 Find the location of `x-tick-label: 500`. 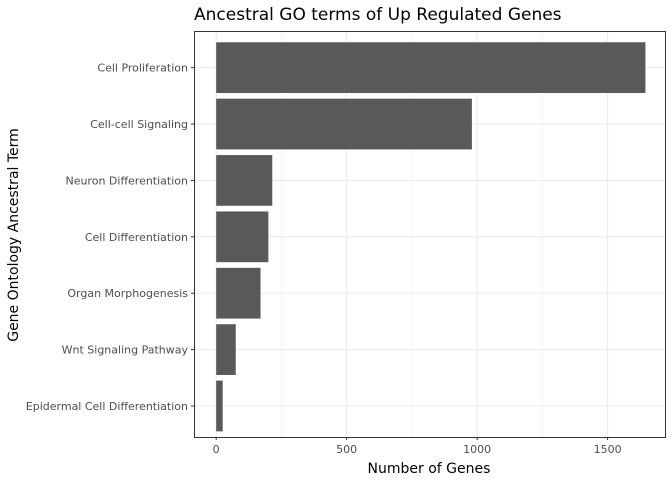

x-tick-label: 500 is located at coordinates (346, 449).